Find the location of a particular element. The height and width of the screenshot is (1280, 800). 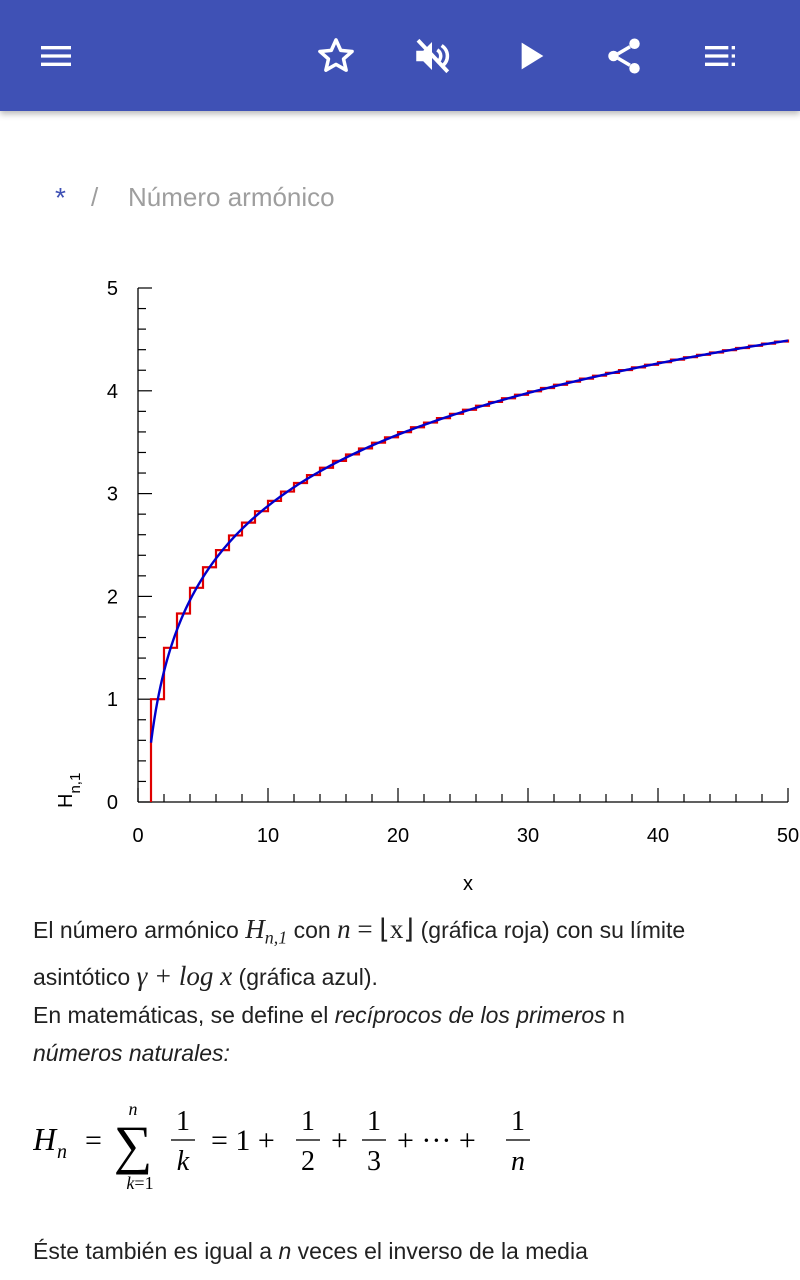

caption-text-asymptotic: asintótico is located at coordinates (85, 976).